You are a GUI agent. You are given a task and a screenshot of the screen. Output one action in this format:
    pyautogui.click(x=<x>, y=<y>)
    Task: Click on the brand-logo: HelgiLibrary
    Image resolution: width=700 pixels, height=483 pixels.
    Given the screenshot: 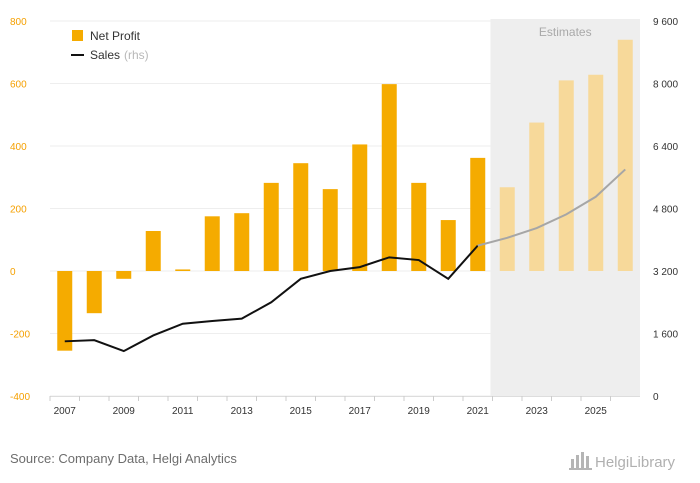 What is the action you would take?
    pyautogui.click(x=622, y=461)
    